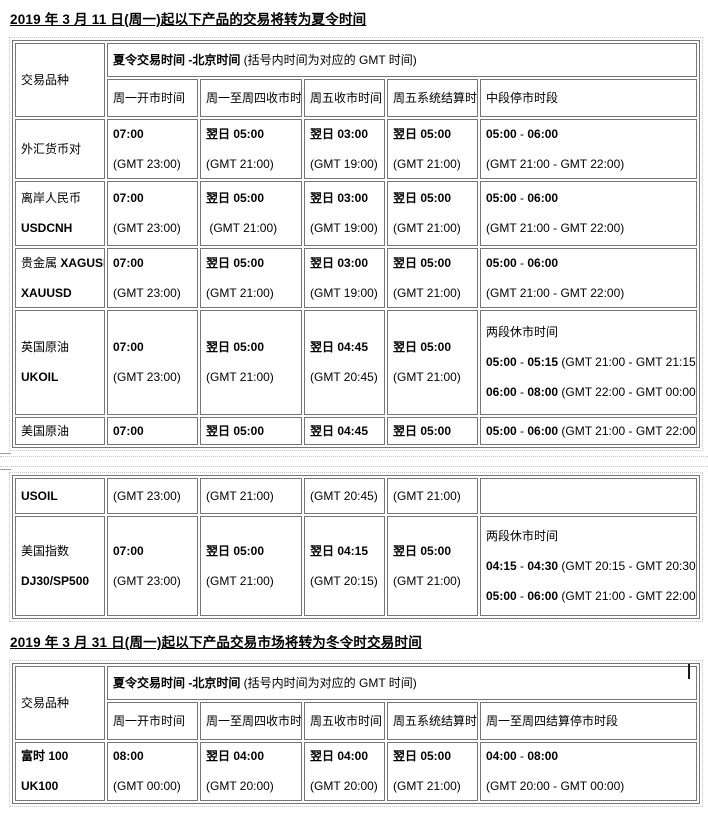 The height and width of the screenshot is (820, 708). I want to click on cell-friday-close: 翌日 04:45, so click(344, 431).